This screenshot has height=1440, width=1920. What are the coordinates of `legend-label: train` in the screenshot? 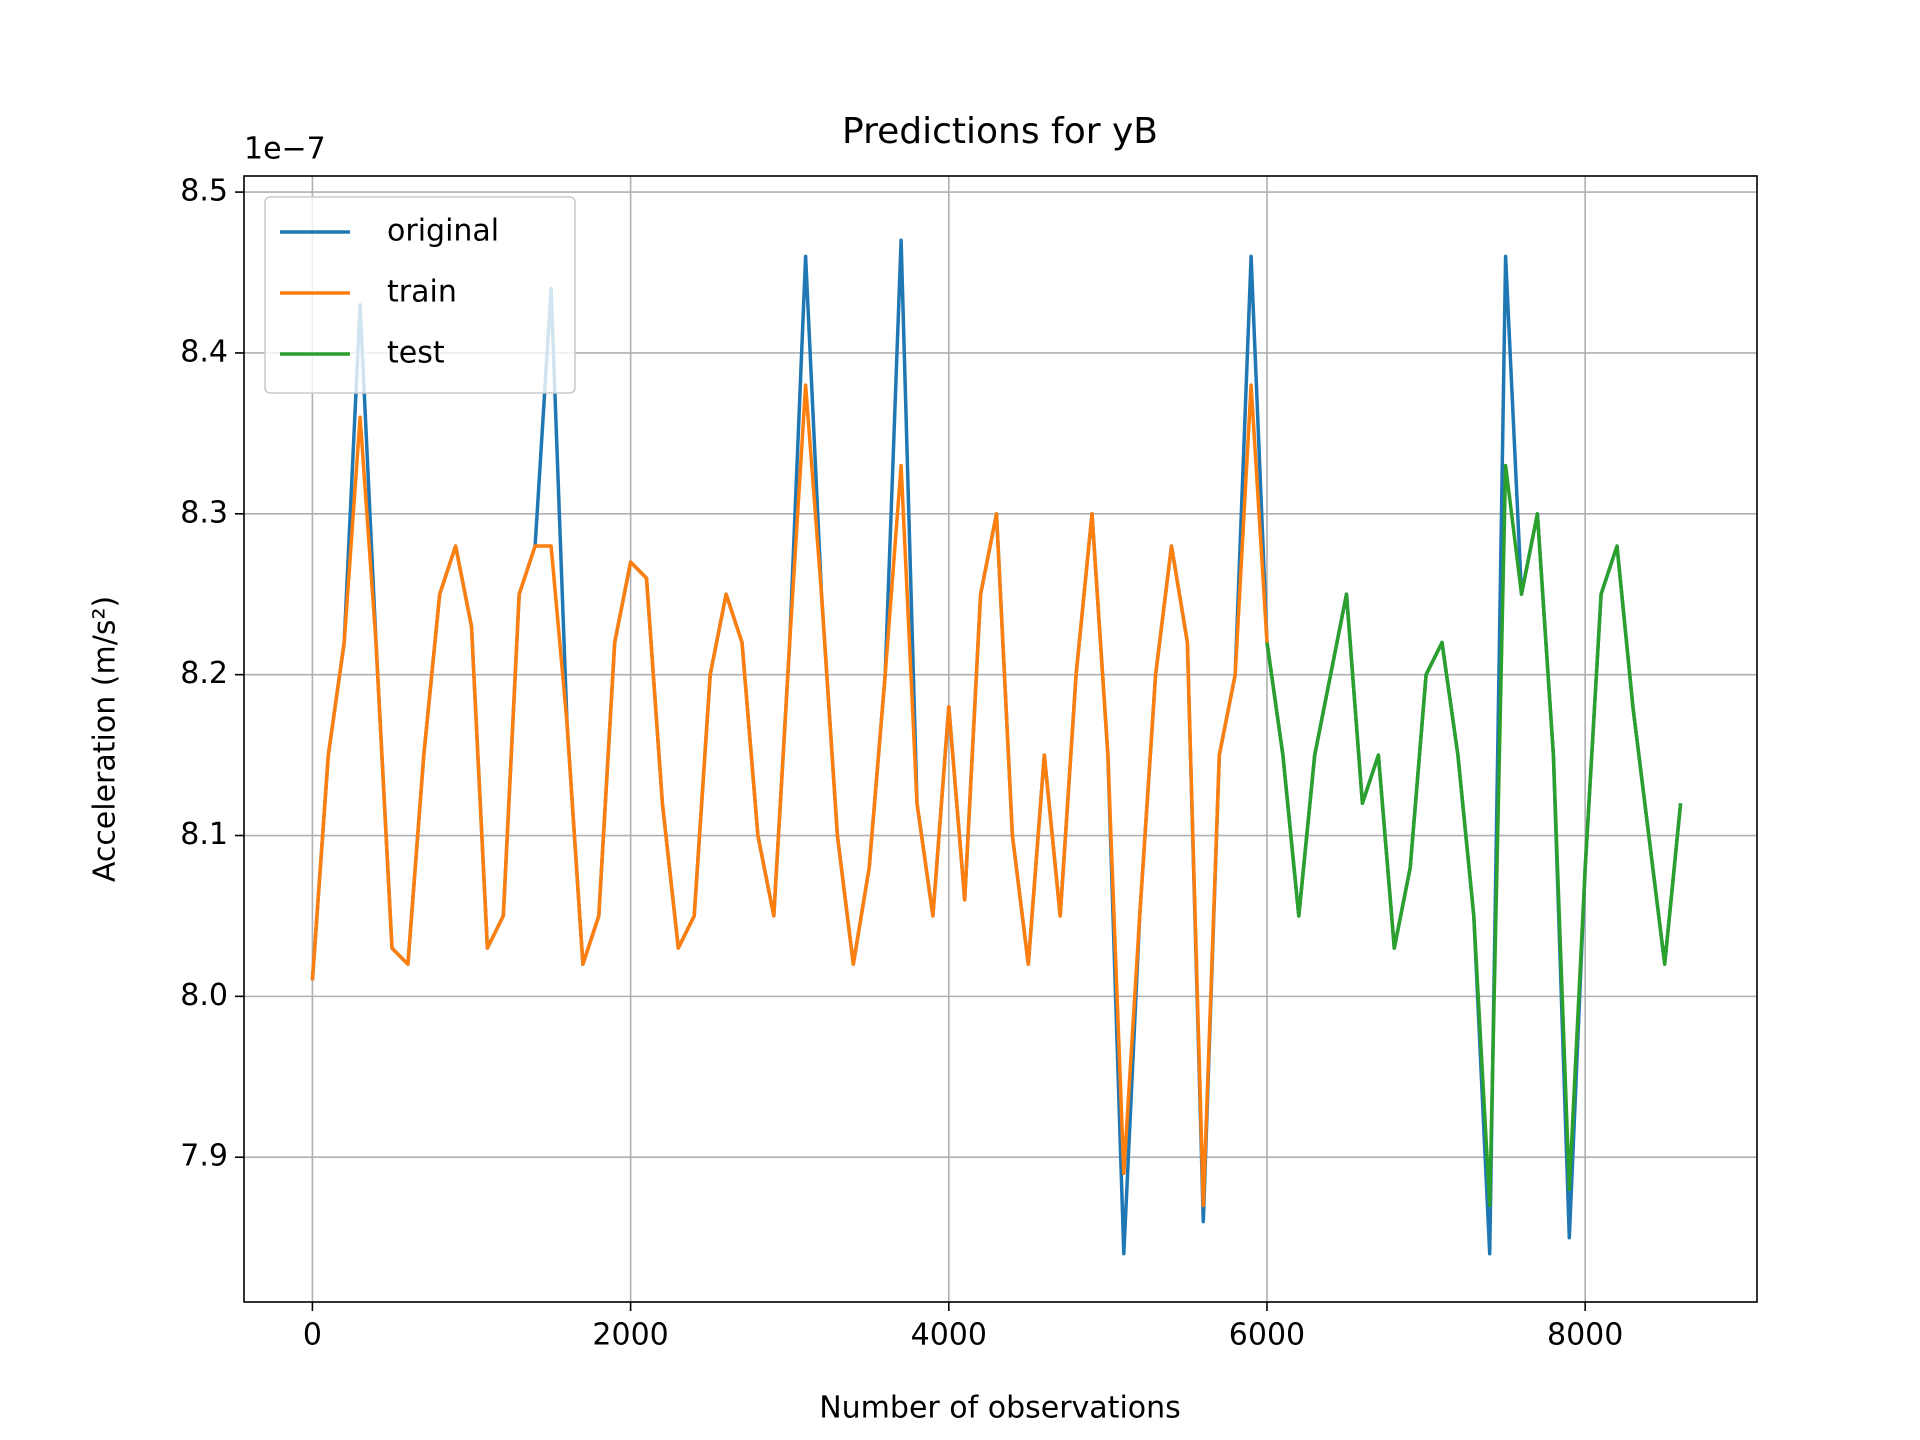 It's located at (422, 292).